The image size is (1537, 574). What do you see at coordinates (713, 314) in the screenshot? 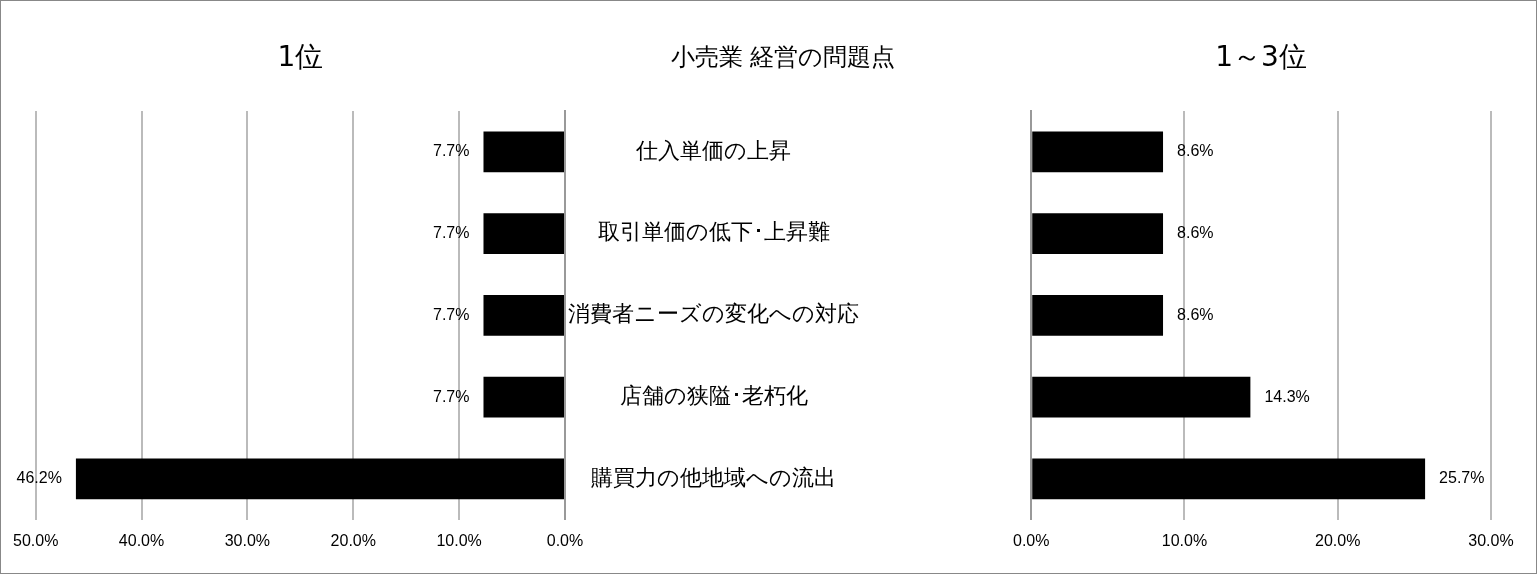
I see `y-tick-label: 消費者ニーズの変化への対応` at bounding box center [713, 314].